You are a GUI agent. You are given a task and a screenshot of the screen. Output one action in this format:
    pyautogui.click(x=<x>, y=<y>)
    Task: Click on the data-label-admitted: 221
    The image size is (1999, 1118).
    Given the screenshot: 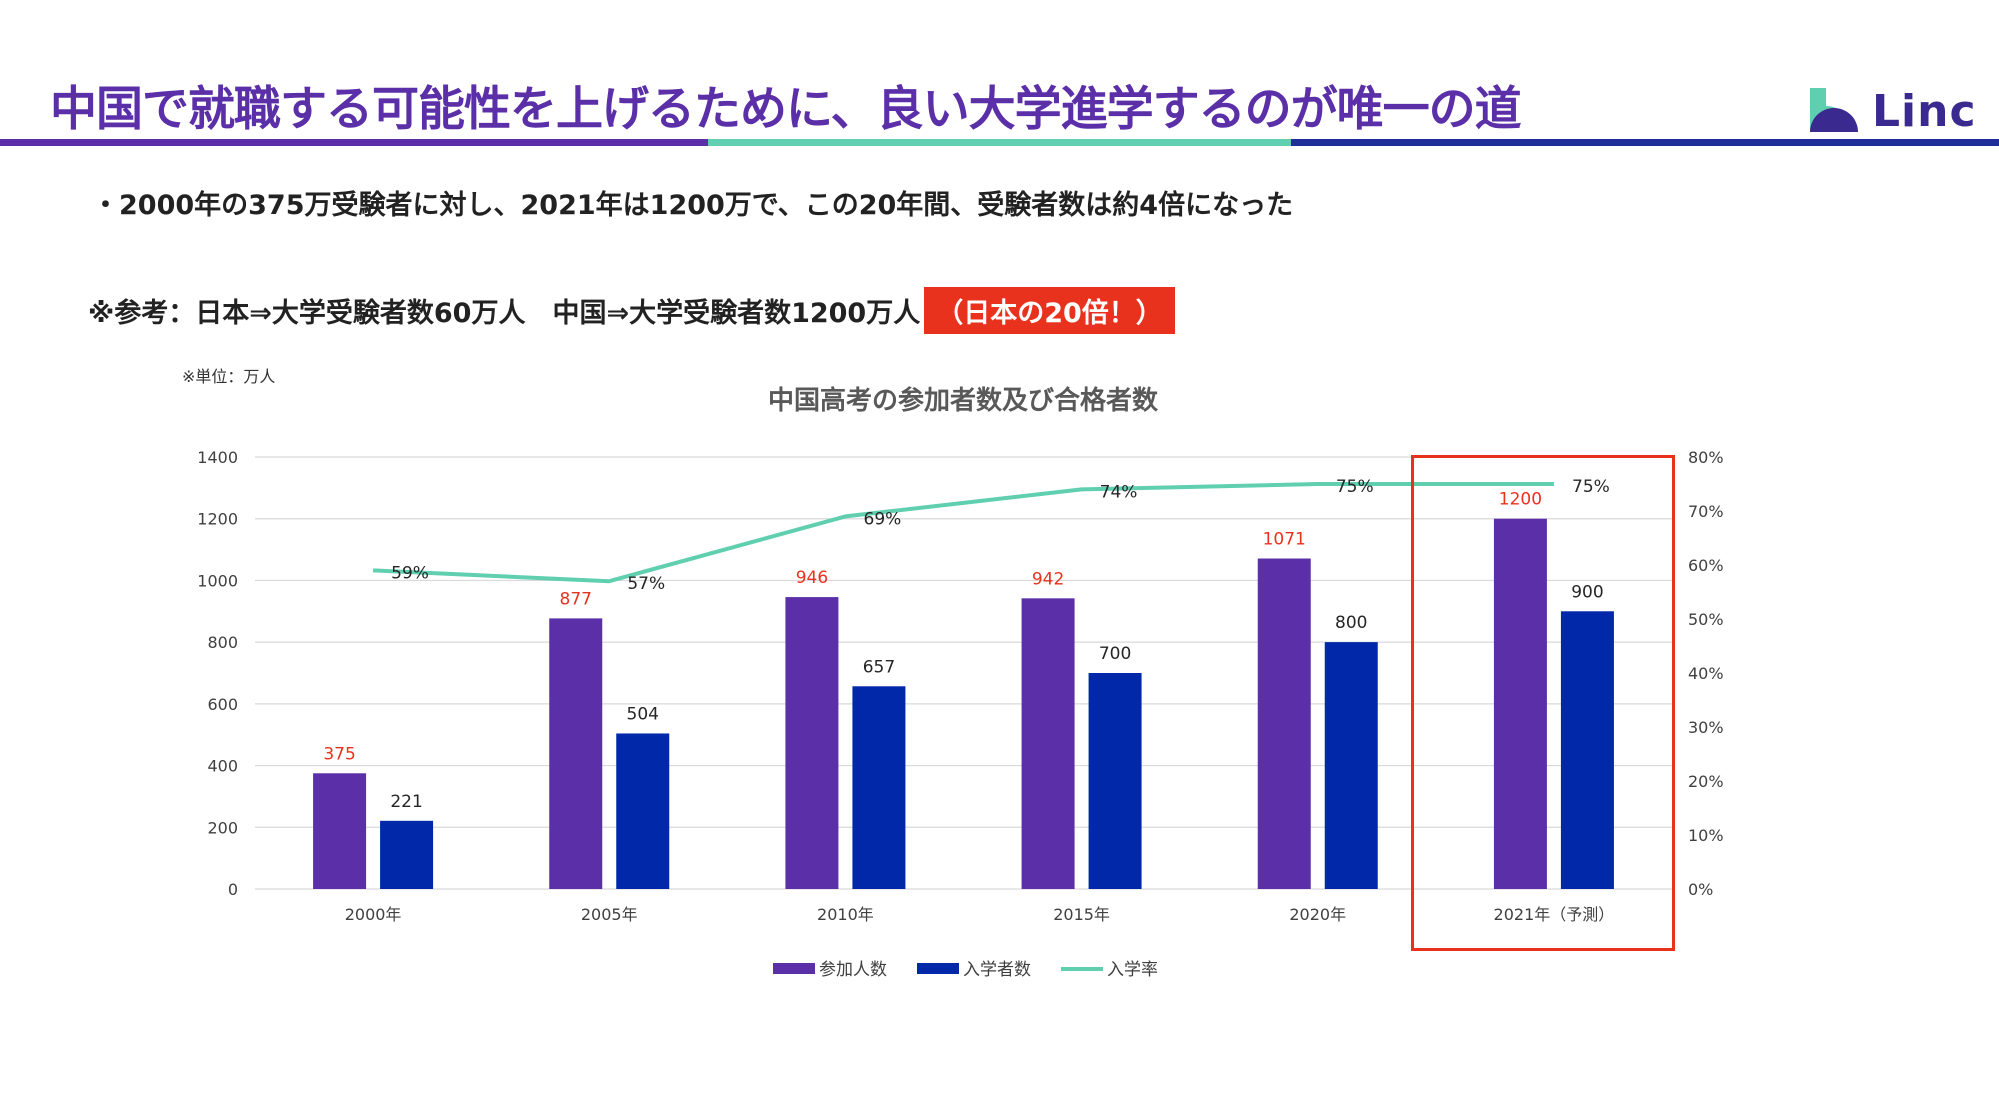 What is the action you would take?
    pyautogui.click(x=406, y=802)
    